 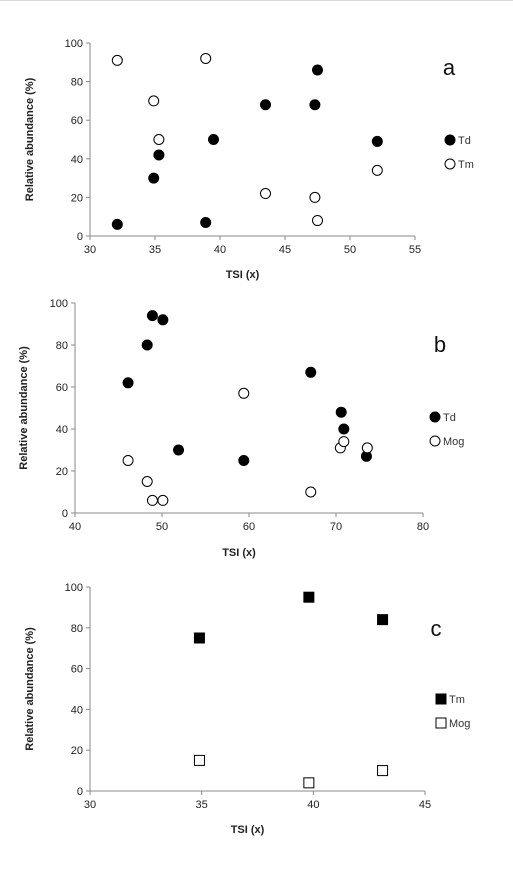 What do you see at coordinates (436, 628) in the screenshot?
I see `panel-label: c` at bounding box center [436, 628].